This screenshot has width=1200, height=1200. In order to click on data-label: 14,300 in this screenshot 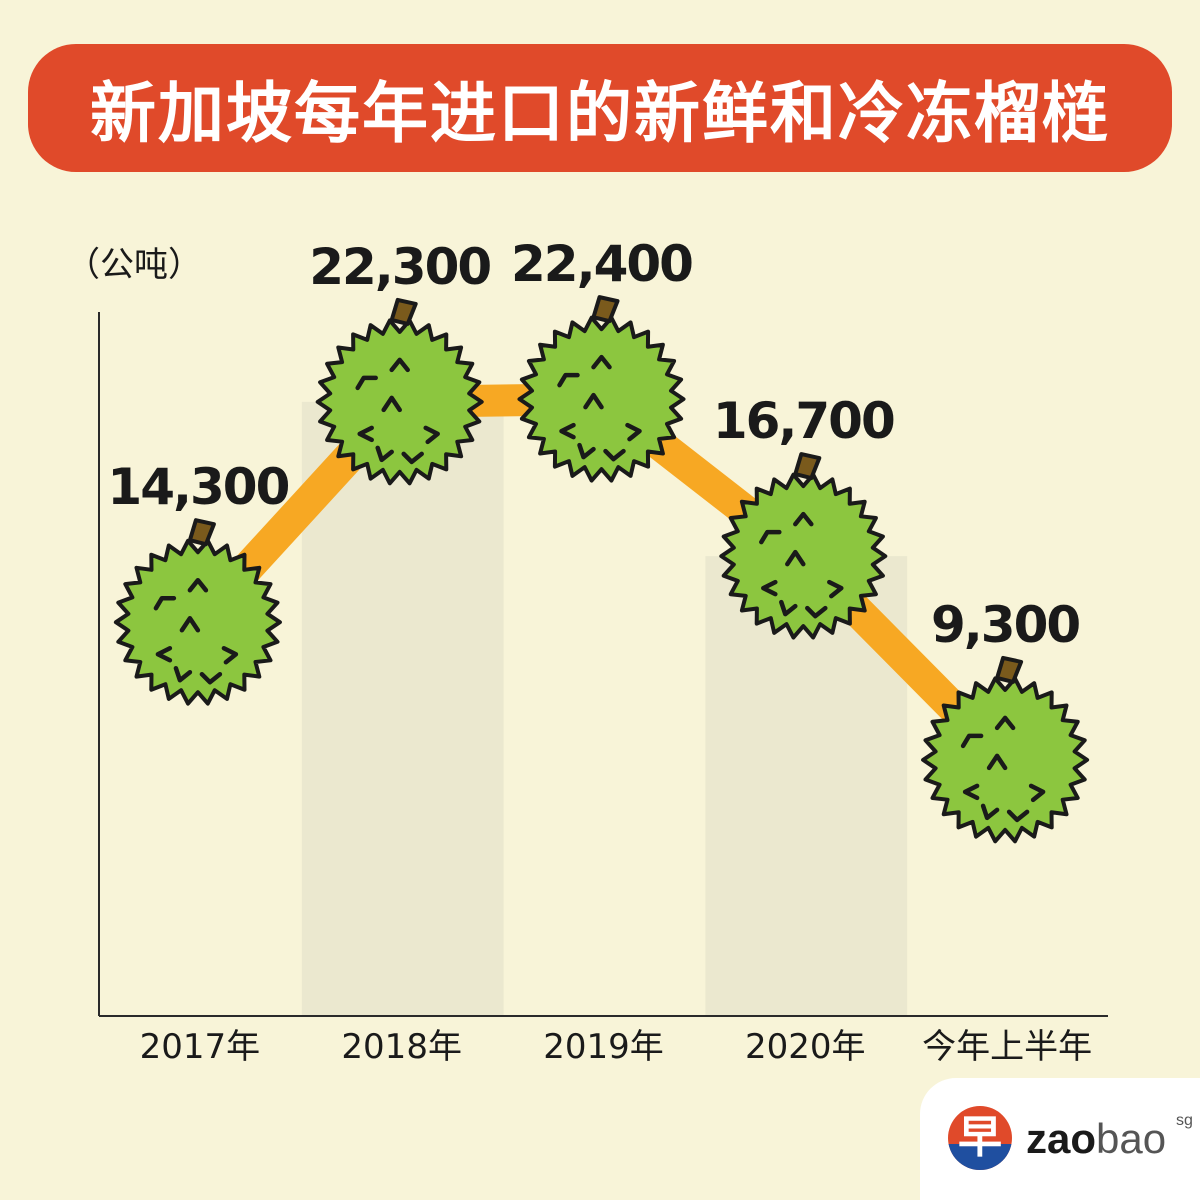, I will do `click(197, 487)`.